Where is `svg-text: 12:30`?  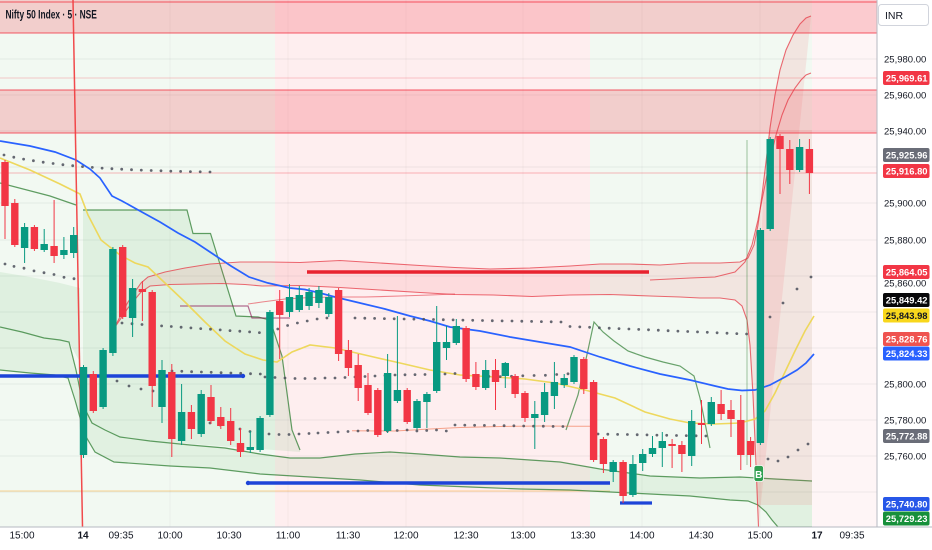
svg-text: 12:30 is located at coordinates (465, 536).